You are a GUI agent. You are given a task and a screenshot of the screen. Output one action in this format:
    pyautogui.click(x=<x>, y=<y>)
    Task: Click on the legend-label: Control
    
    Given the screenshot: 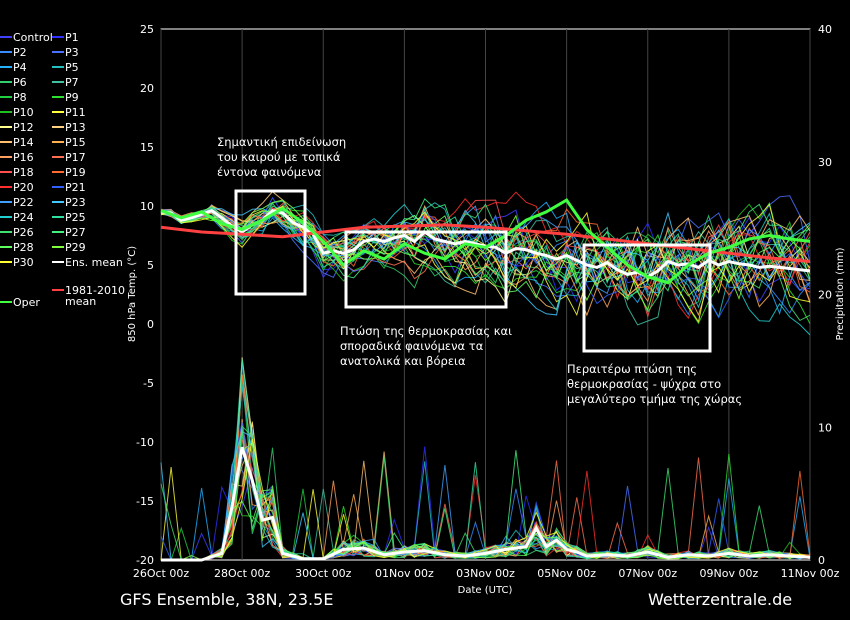 What is the action you would take?
    pyautogui.click(x=33, y=37)
    